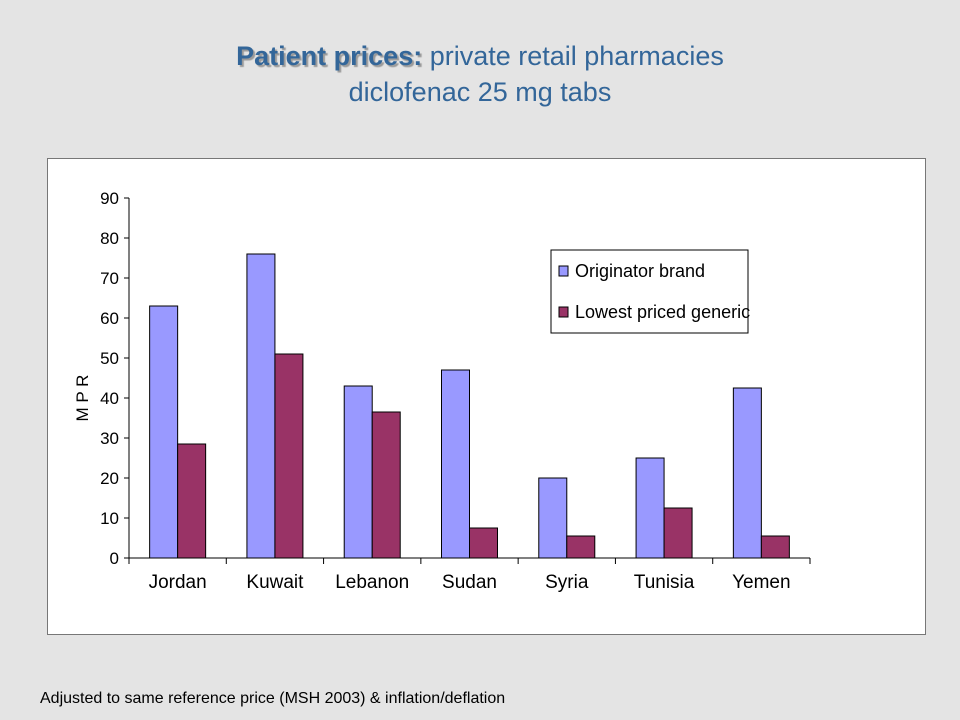 The image size is (960, 720). What do you see at coordinates (82, 398) in the screenshot?
I see `y-axis-label: M P R` at bounding box center [82, 398].